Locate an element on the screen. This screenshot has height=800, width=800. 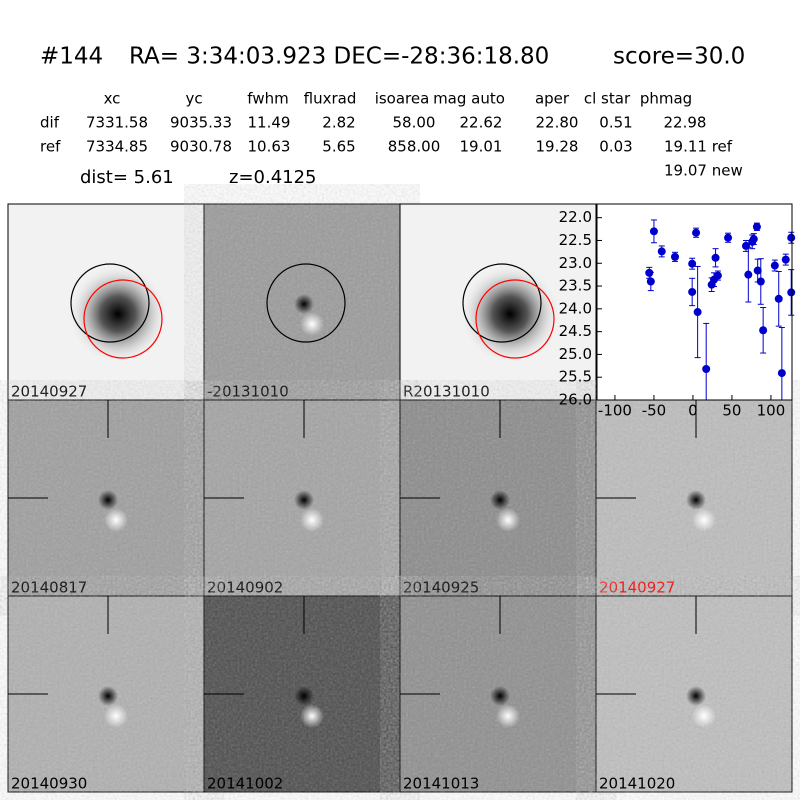
cell: 0.03 is located at coordinates (615, 147).